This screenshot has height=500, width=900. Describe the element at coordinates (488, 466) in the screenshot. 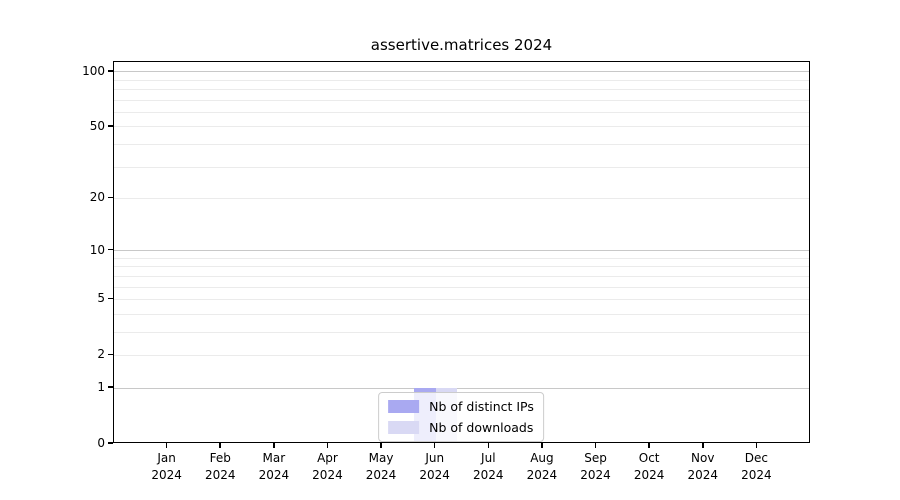

I see `x-tick-label: Jul 2024` at that location.